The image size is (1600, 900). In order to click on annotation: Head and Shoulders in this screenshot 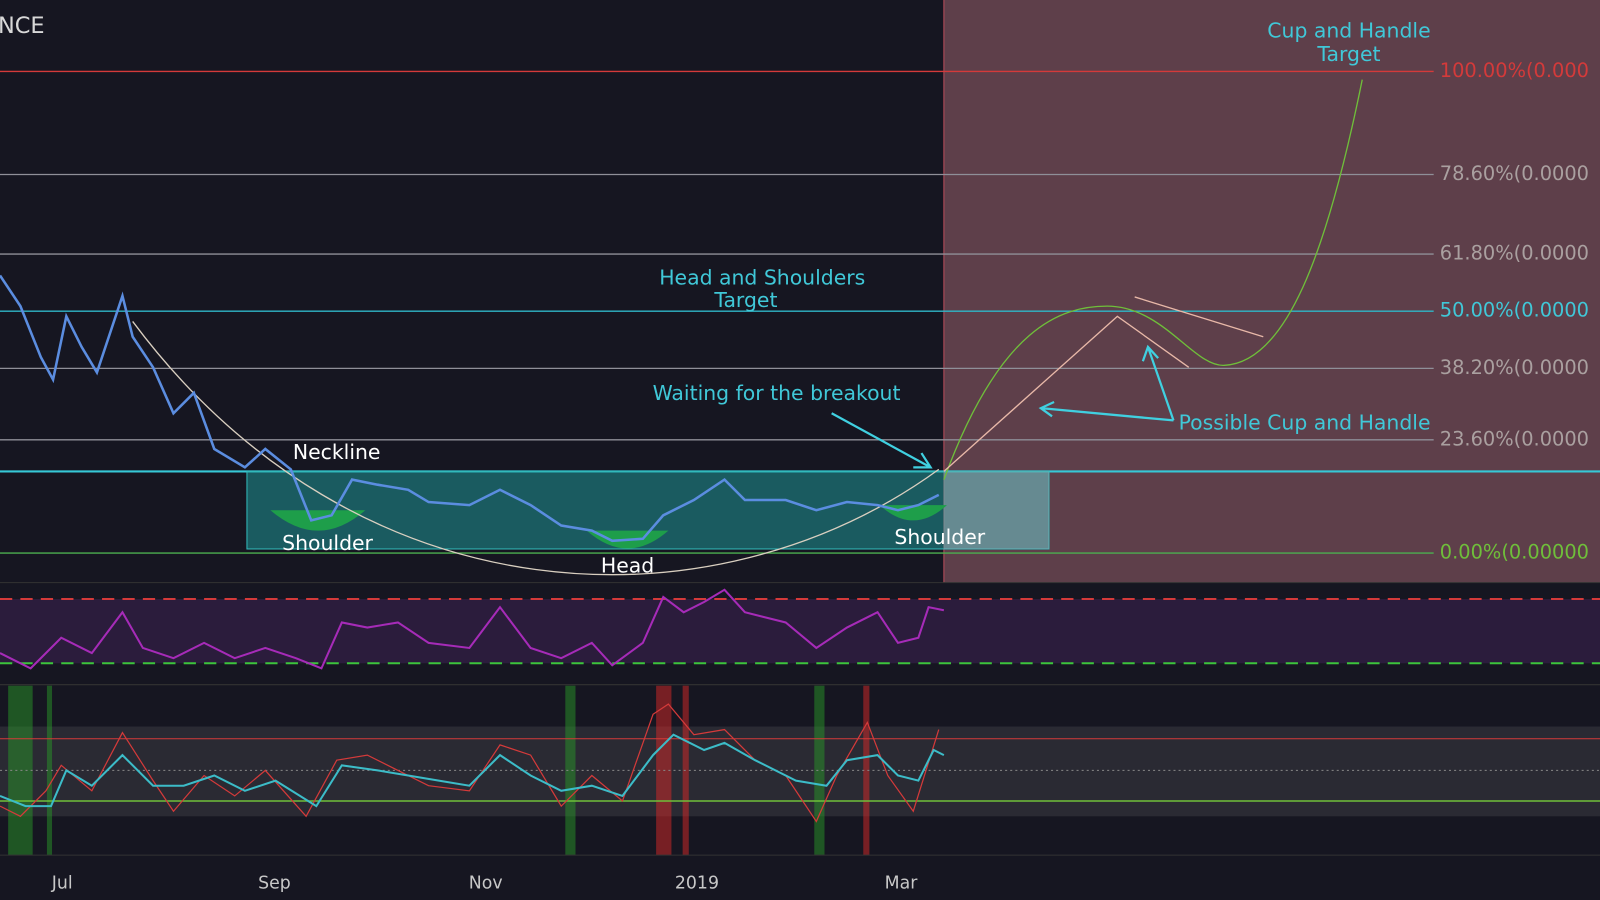, I will do `click(762, 278)`.